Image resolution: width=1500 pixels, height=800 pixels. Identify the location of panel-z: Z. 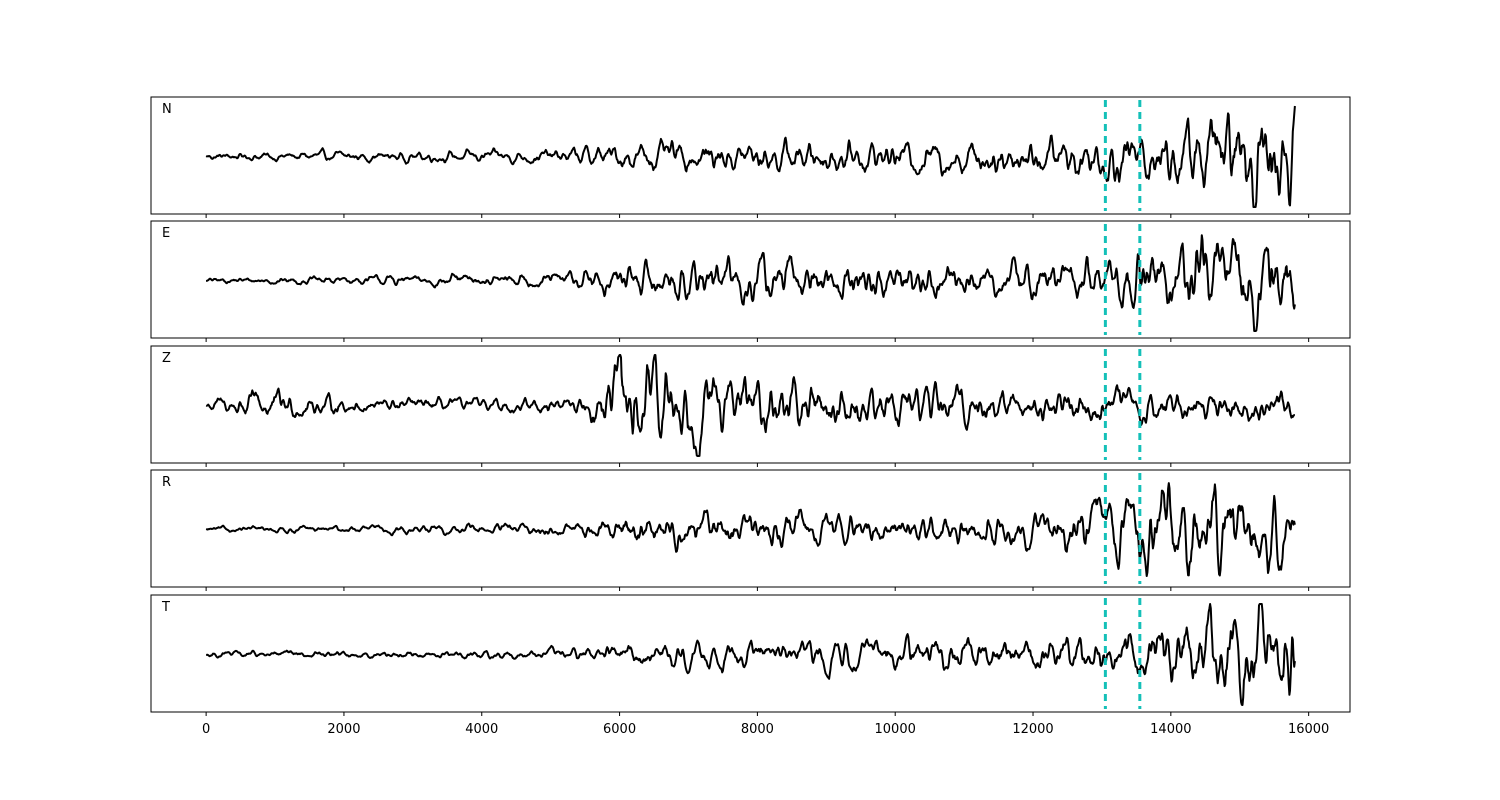
(750, 406).